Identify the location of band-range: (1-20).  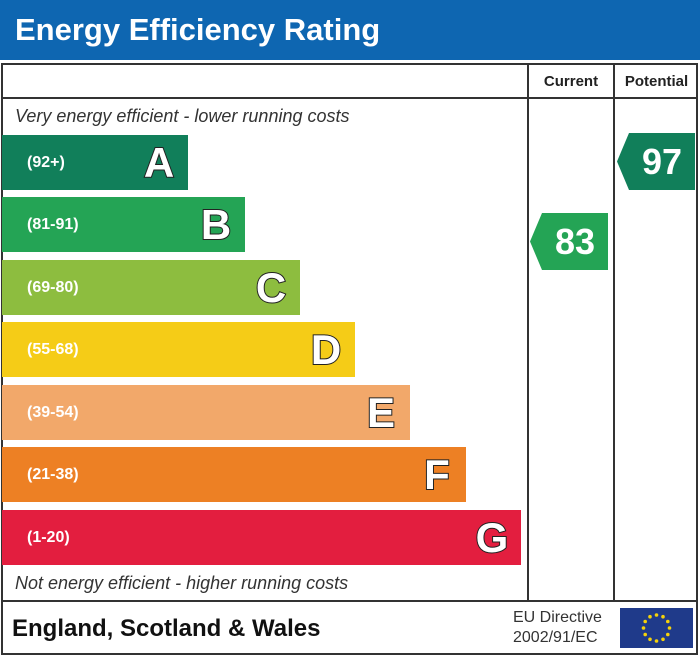
(48, 537).